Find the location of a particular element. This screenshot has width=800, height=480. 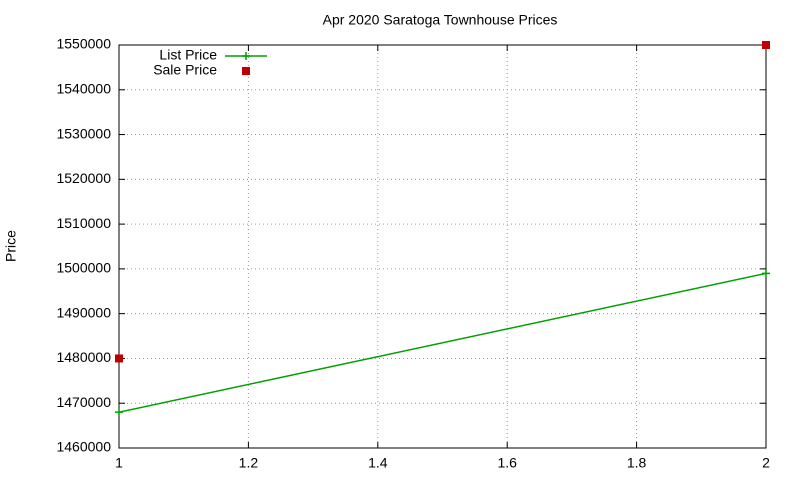

y-tick-label: 1550000 is located at coordinates (83, 44).